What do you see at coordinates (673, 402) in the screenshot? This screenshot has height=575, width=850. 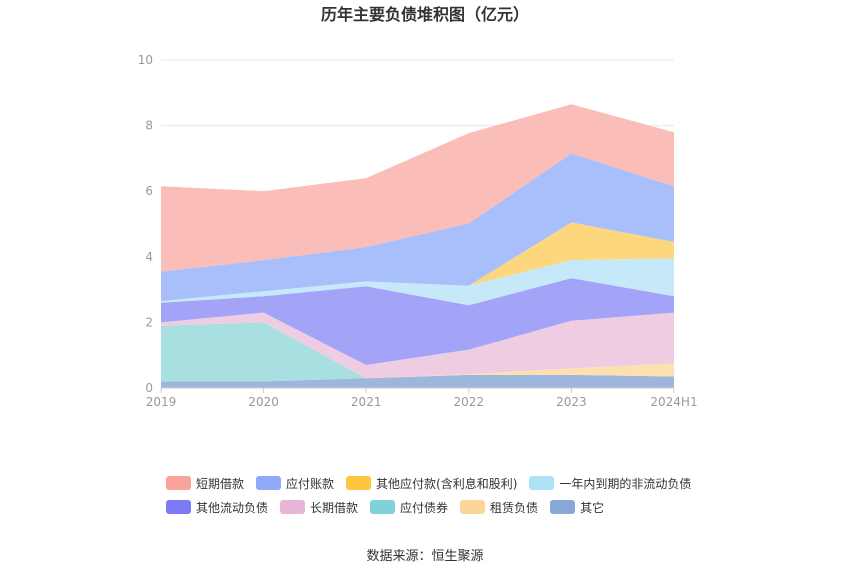 I see `x-tick-label: 2024H1` at bounding box center [673, 402].